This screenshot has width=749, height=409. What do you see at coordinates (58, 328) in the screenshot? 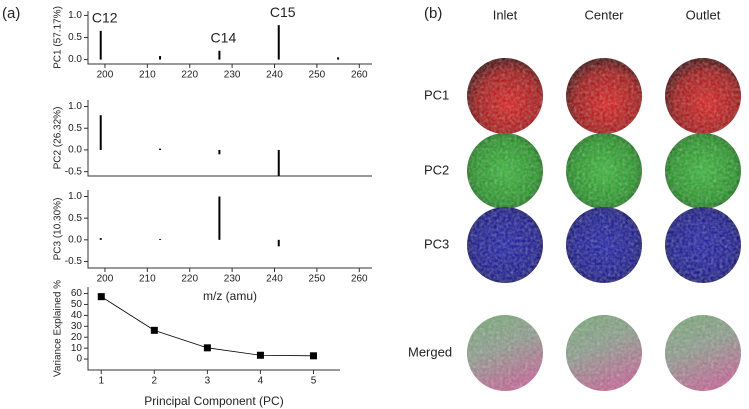
I see `y-axis-label: Variance Explained %` at bounding box center [58, 328].